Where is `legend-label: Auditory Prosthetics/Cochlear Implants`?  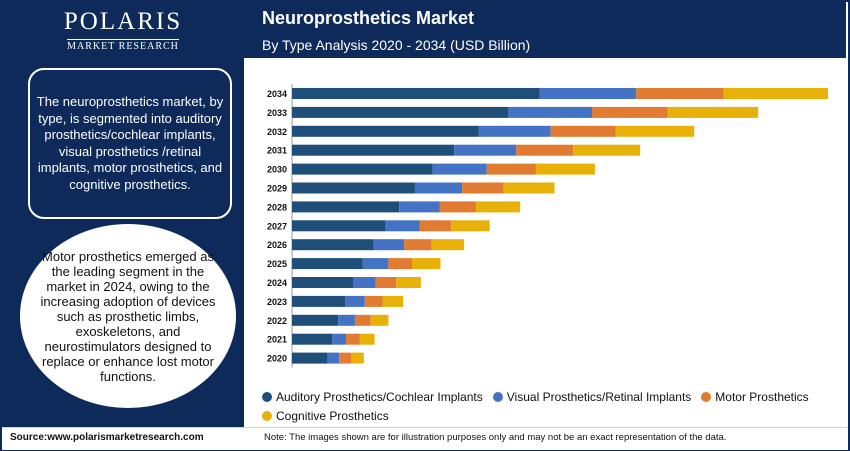
legend-label: Auditory Prosthetics/Cochlear Implants is located at coordinates (379, 397).